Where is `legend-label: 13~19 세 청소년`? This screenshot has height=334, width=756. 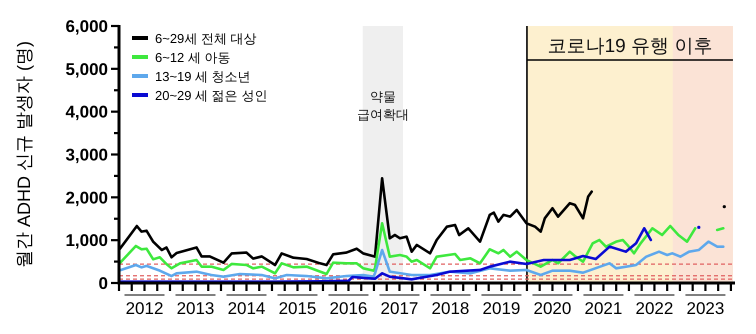
legend-label: 13~19 세 청소년 is located at coordinates (203, 76).